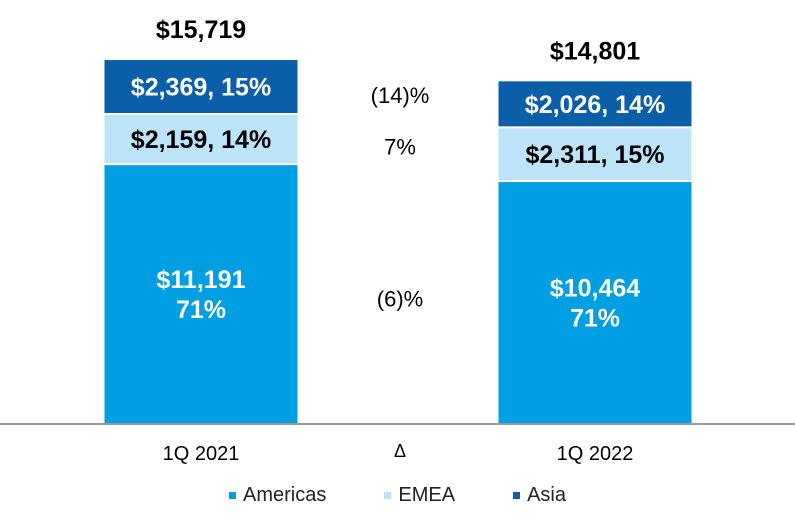 The image size is (795, 517). I want to click on legend-item-americas: Americas, so click(277, 495).